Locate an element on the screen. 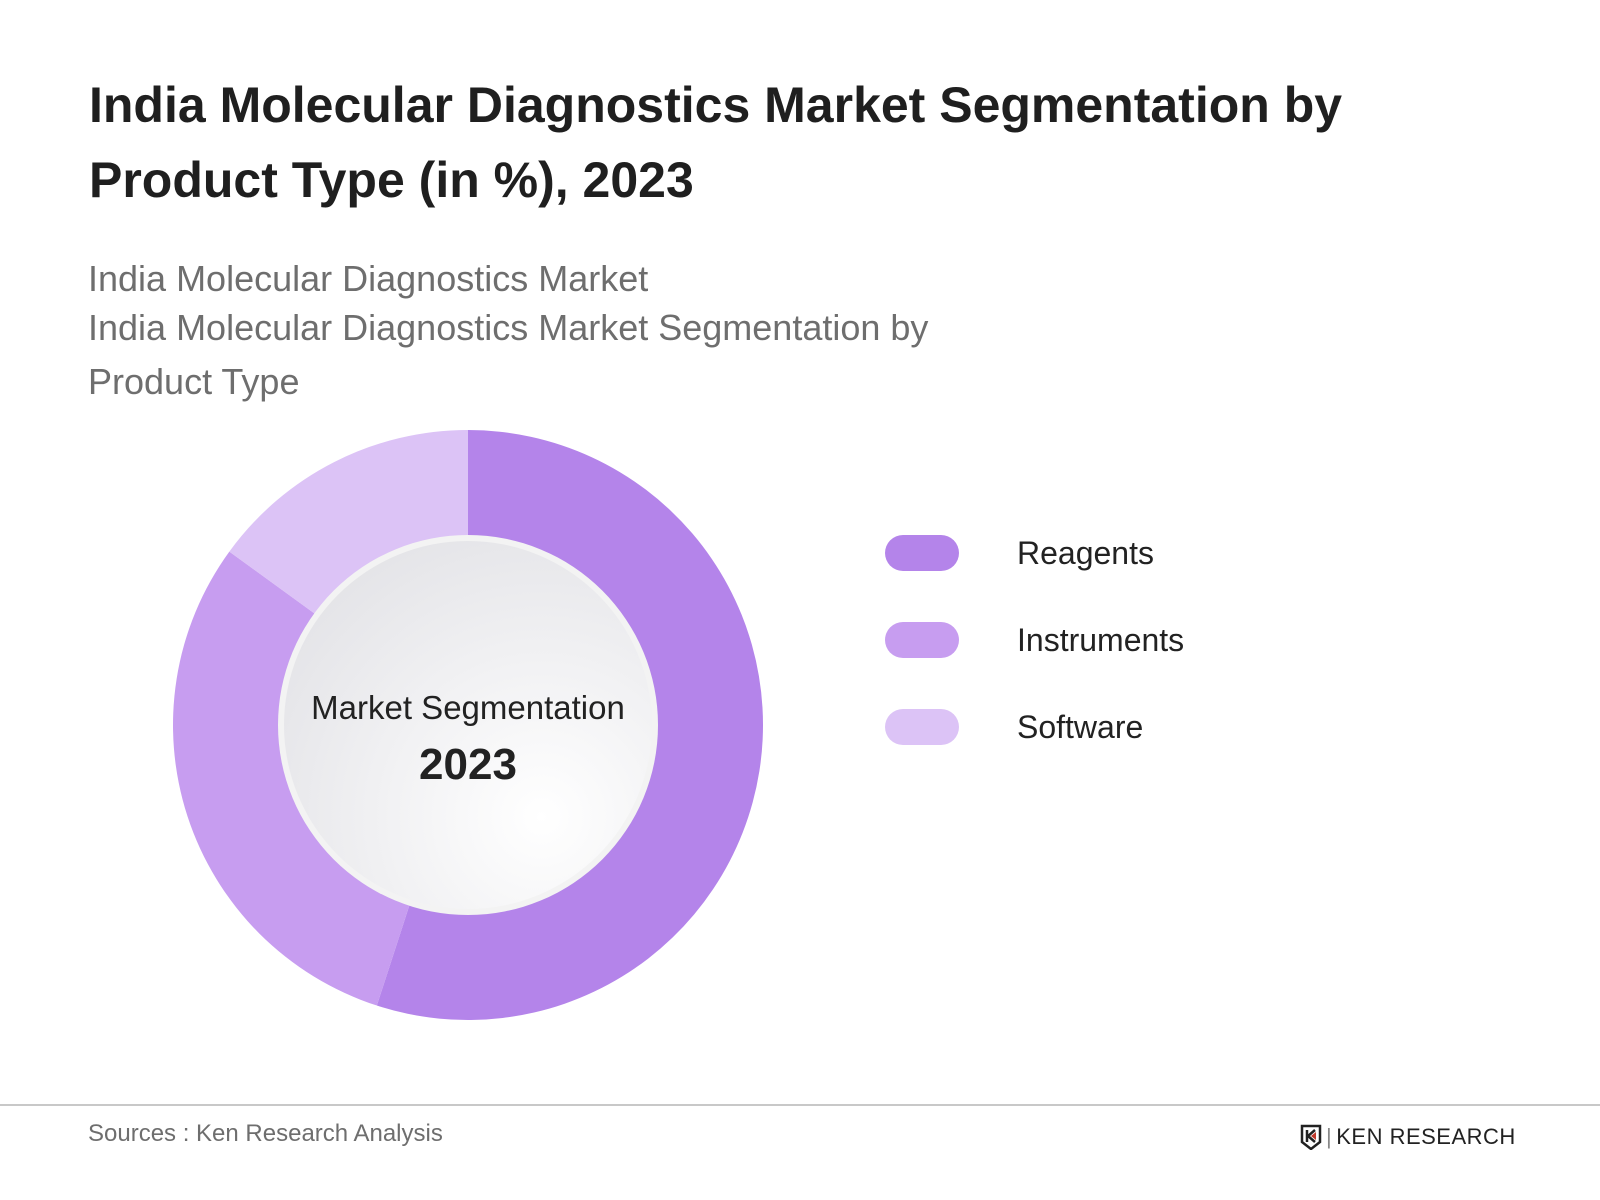 The width and height of the screenshot is (1600, 1200). center-disc is located at coordinates (468, 725).